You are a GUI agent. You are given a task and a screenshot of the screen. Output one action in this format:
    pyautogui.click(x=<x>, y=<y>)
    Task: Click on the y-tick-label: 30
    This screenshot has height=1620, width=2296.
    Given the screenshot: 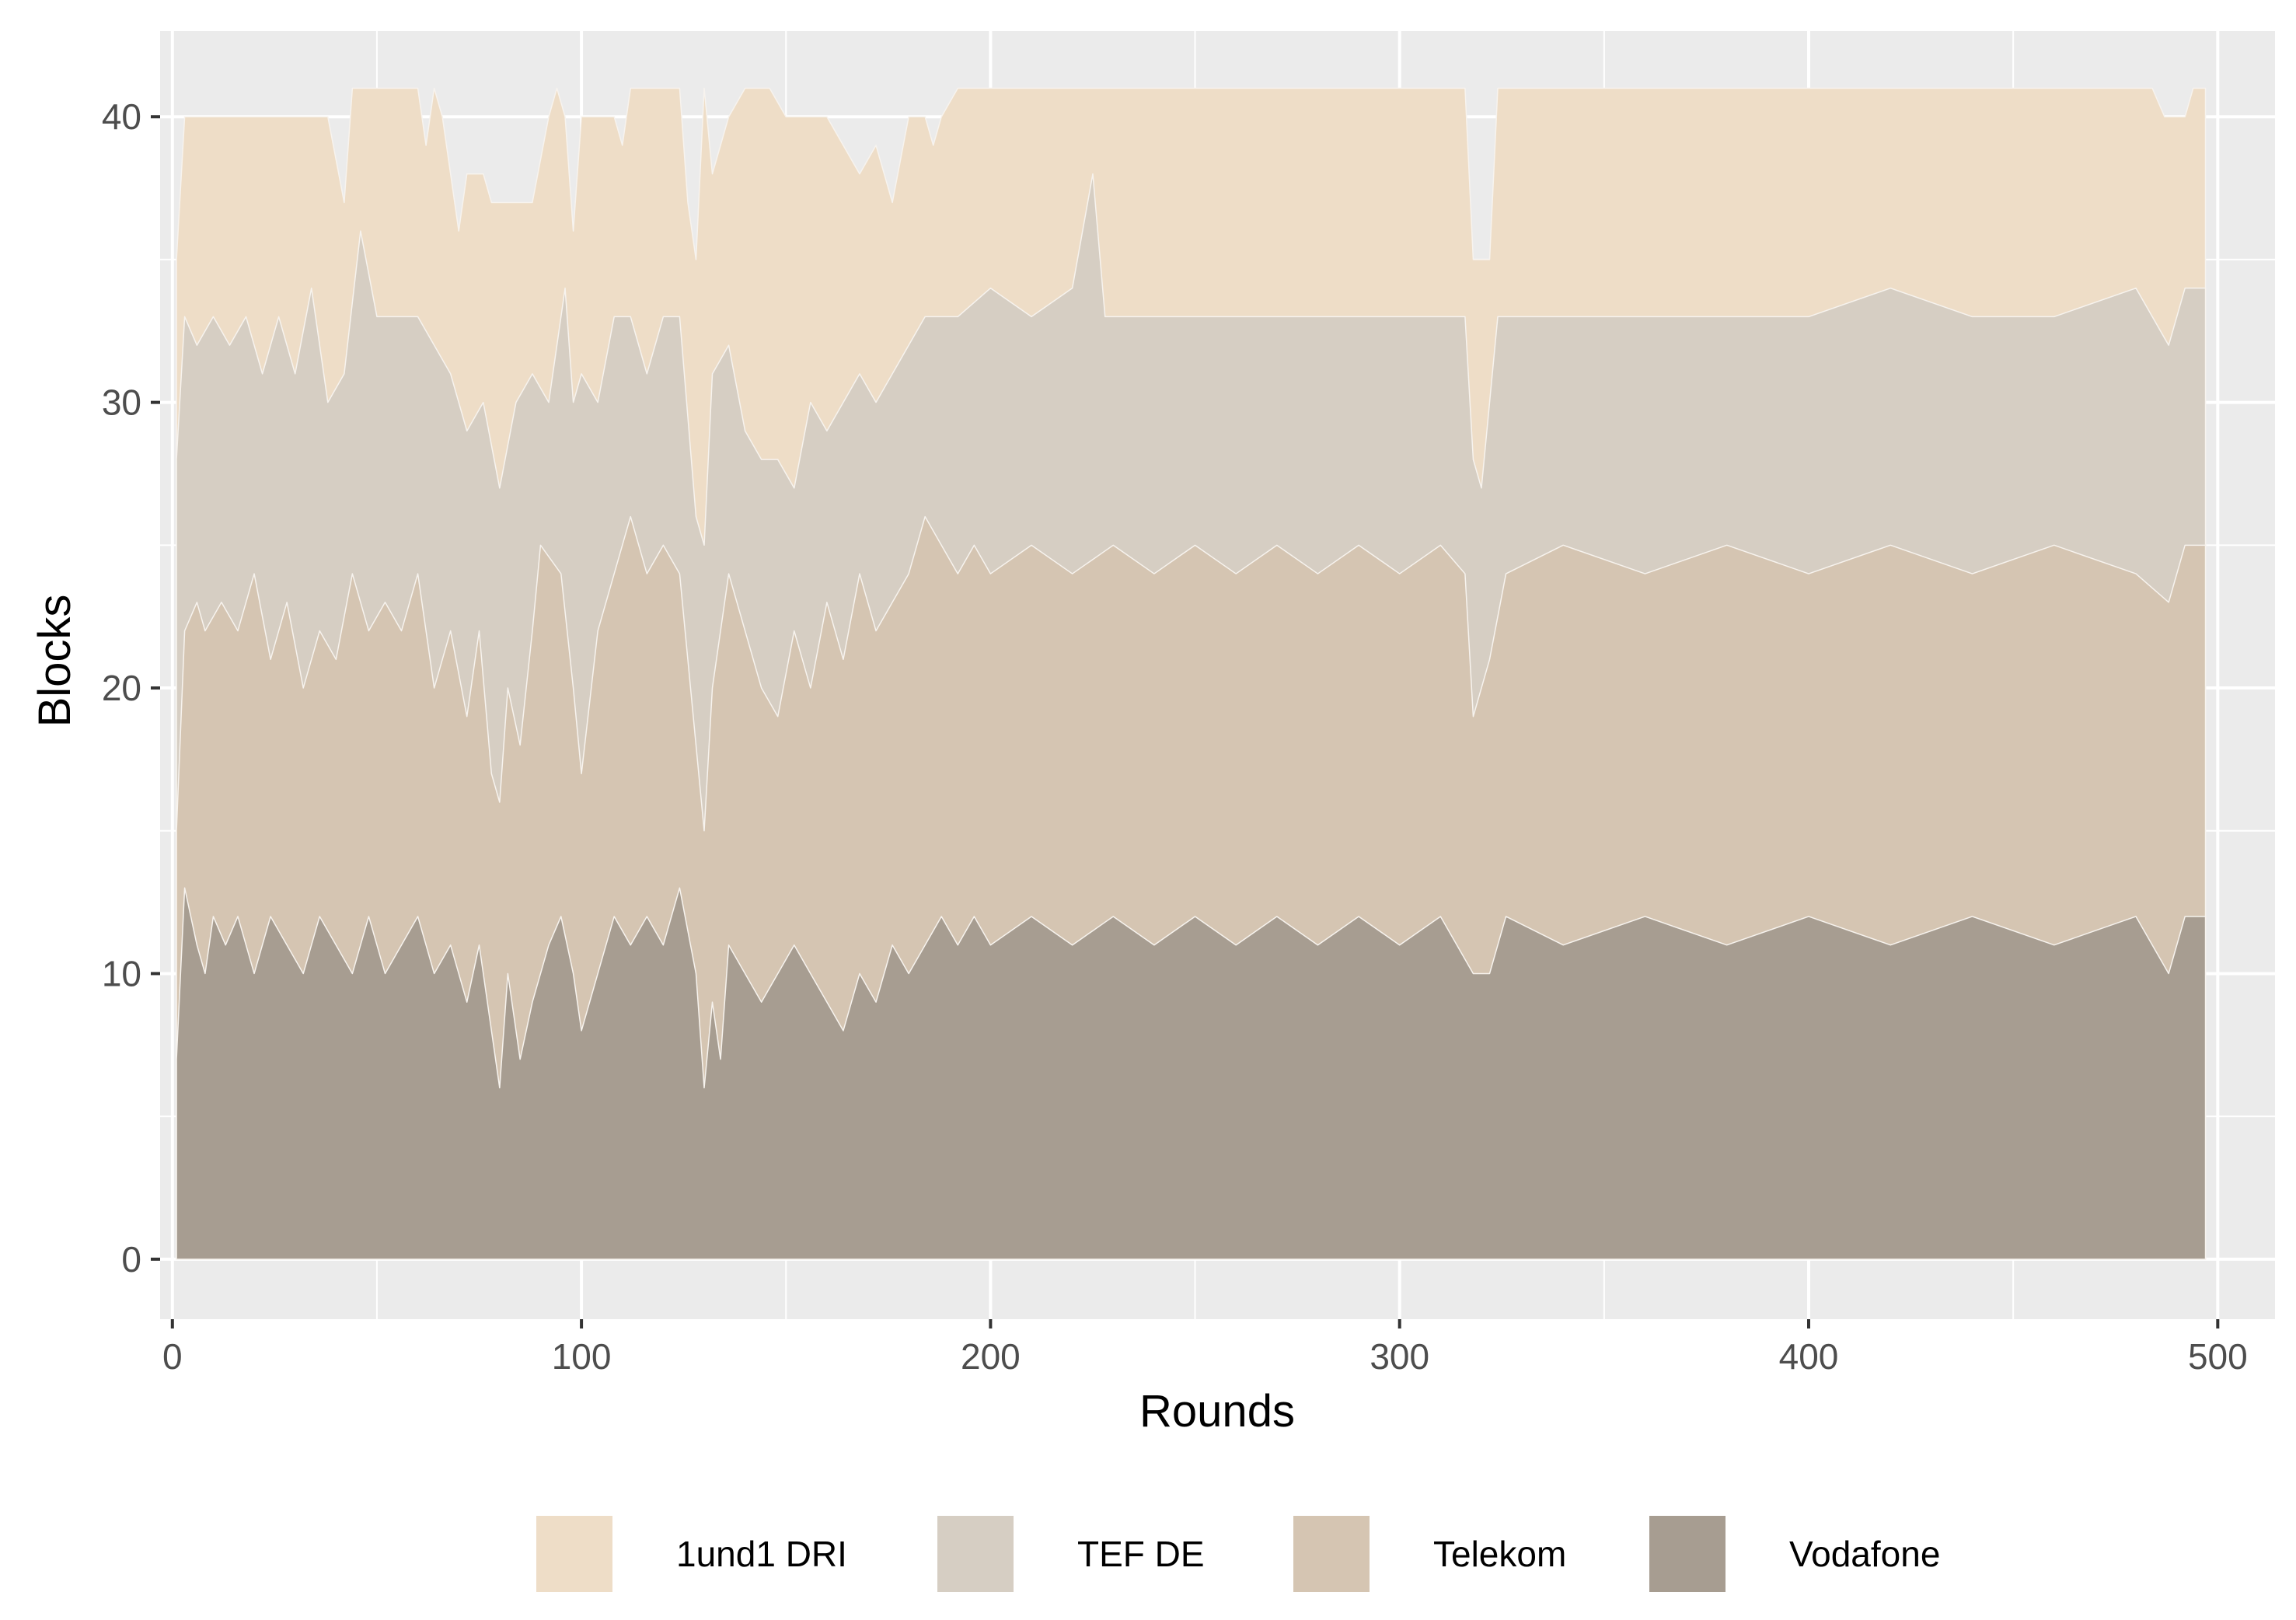 What is the action you would take?
    pyautogui.click(x=121, y=402)
    